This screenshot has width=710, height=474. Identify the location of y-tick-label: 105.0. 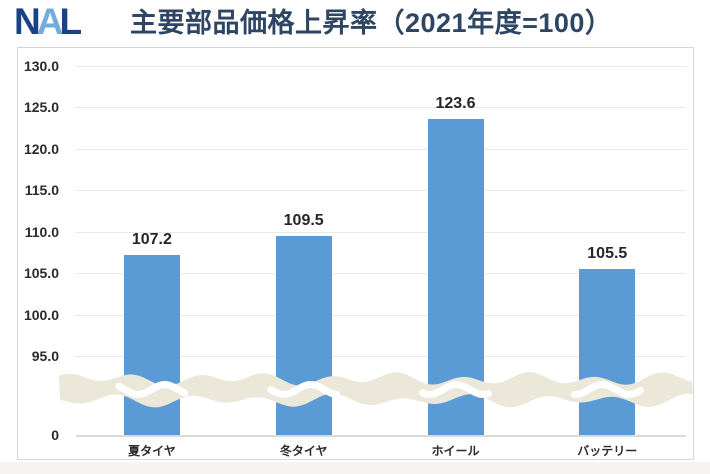
(41, 273).